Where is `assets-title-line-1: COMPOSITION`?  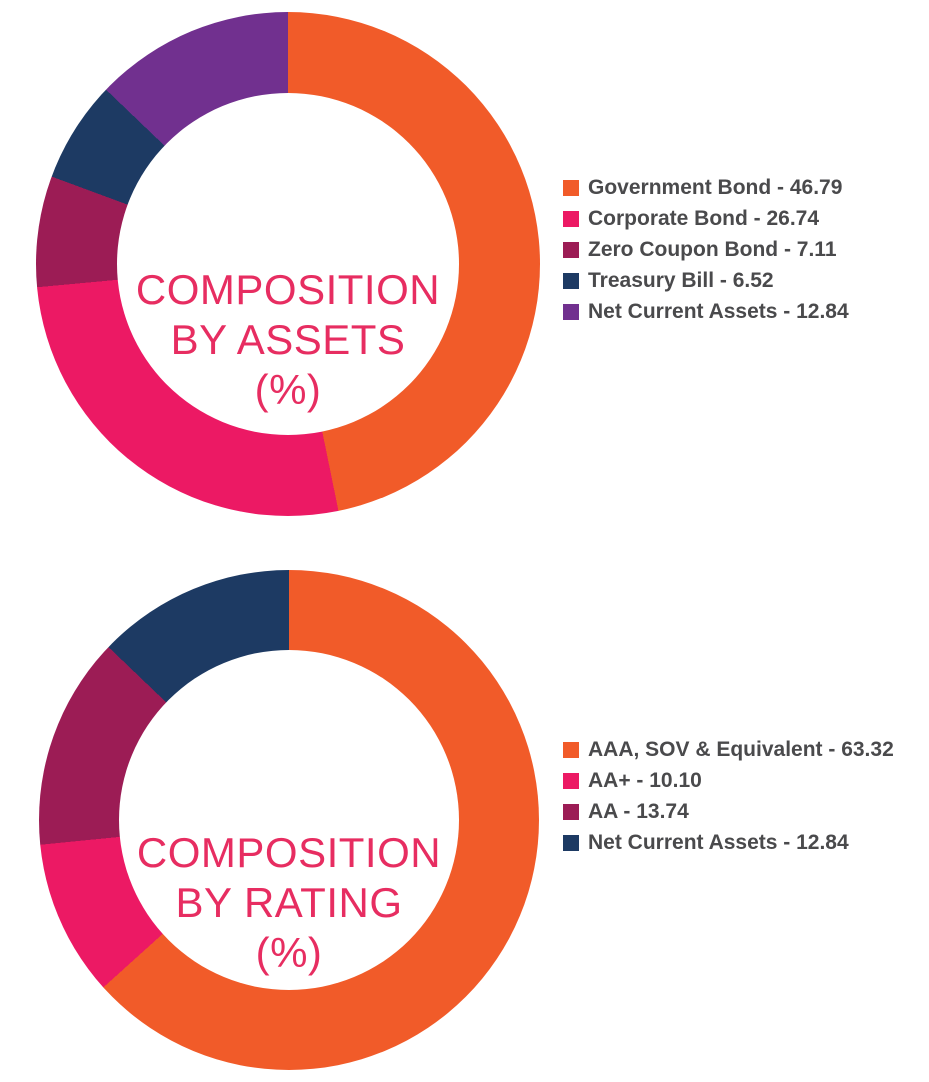
assets-title-line-1: COMPOSITION is located at coordinates (288, 289).